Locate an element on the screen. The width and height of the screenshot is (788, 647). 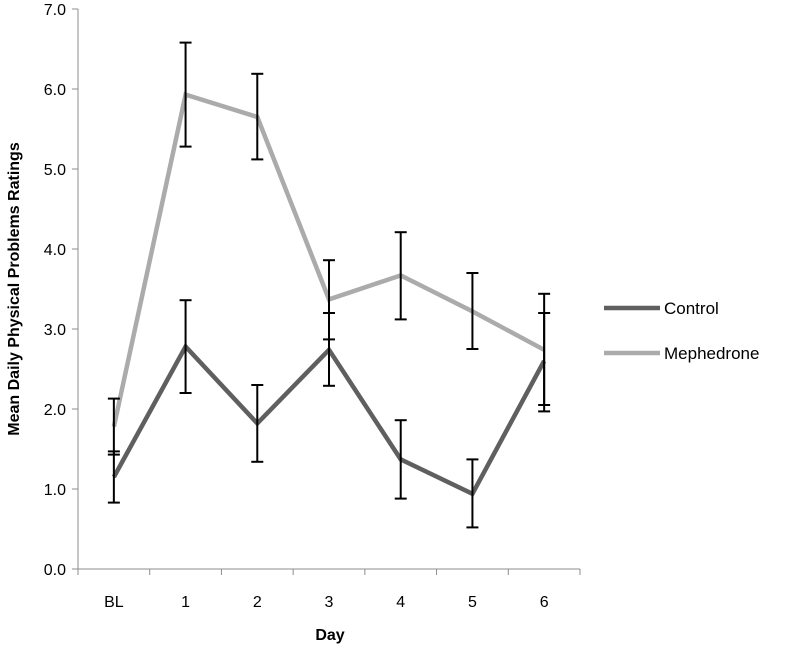
y-axis-title: Mean Daily Physical Problems Ratings is located at coordinates (14, 289).